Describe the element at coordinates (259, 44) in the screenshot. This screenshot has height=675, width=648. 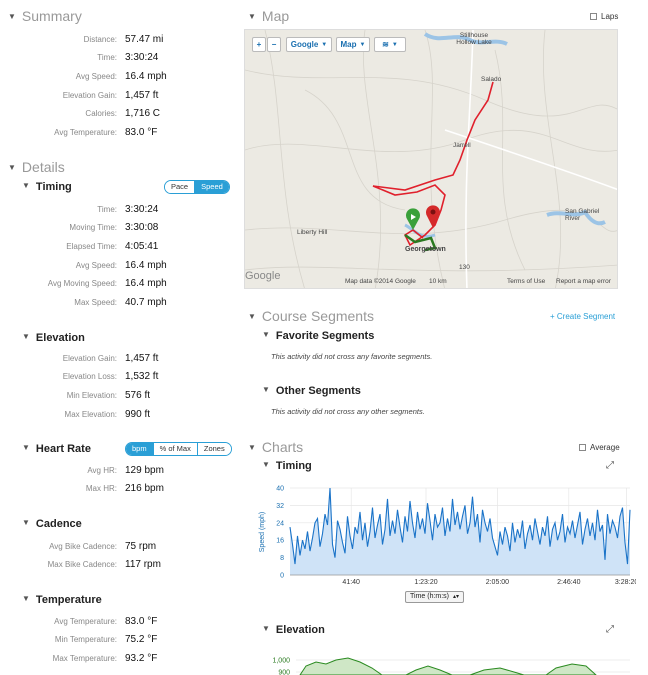
I see `zoom-in-button: +` at that location.